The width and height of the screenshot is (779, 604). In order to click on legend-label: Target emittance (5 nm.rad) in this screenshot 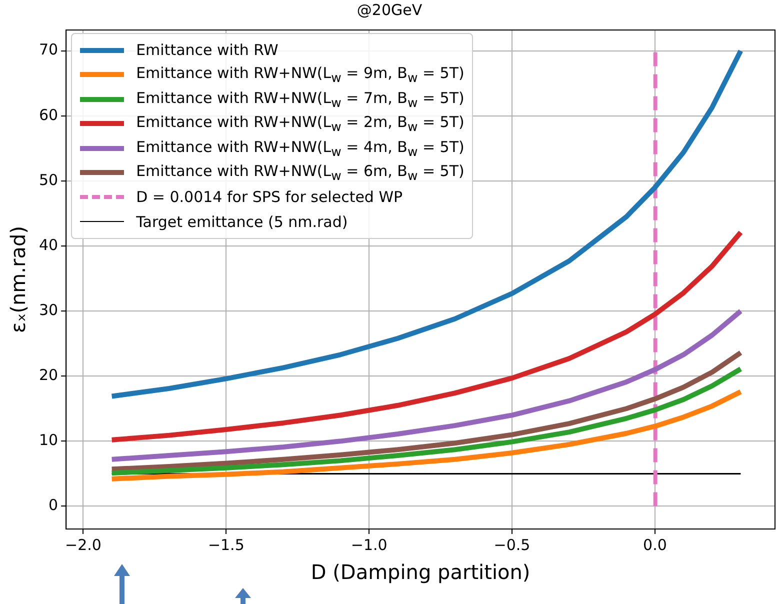, I will do `click(242, 221)`.